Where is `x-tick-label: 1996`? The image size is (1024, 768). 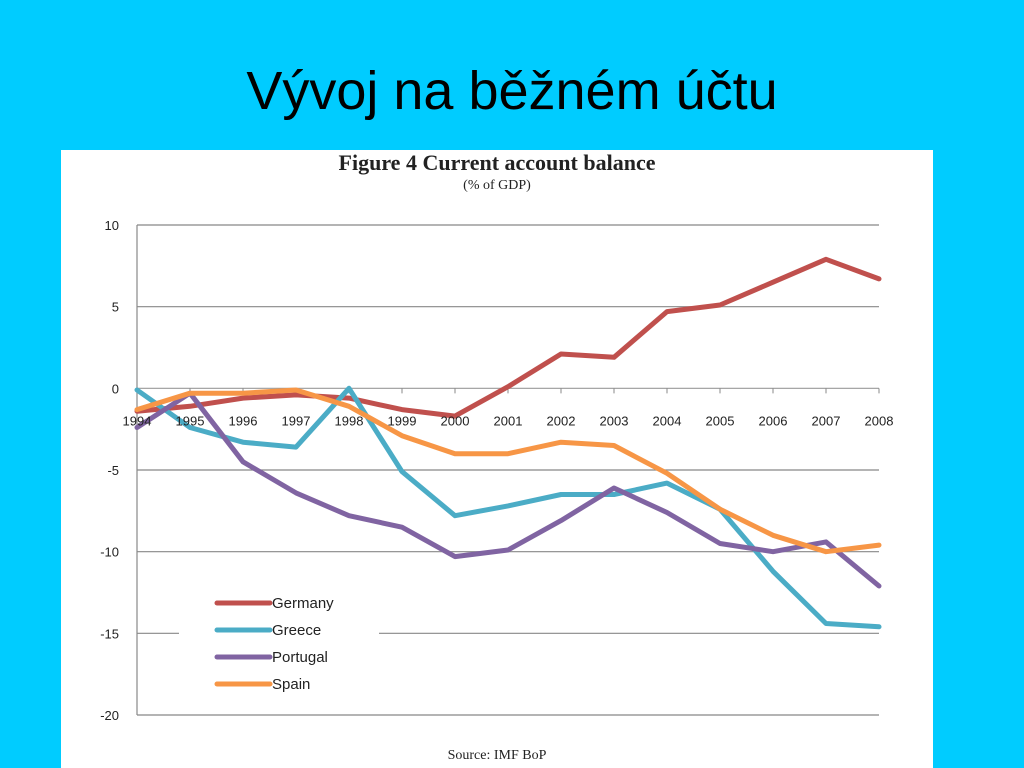
x-tick-label: 1996 is located at coordinates (243, 420).